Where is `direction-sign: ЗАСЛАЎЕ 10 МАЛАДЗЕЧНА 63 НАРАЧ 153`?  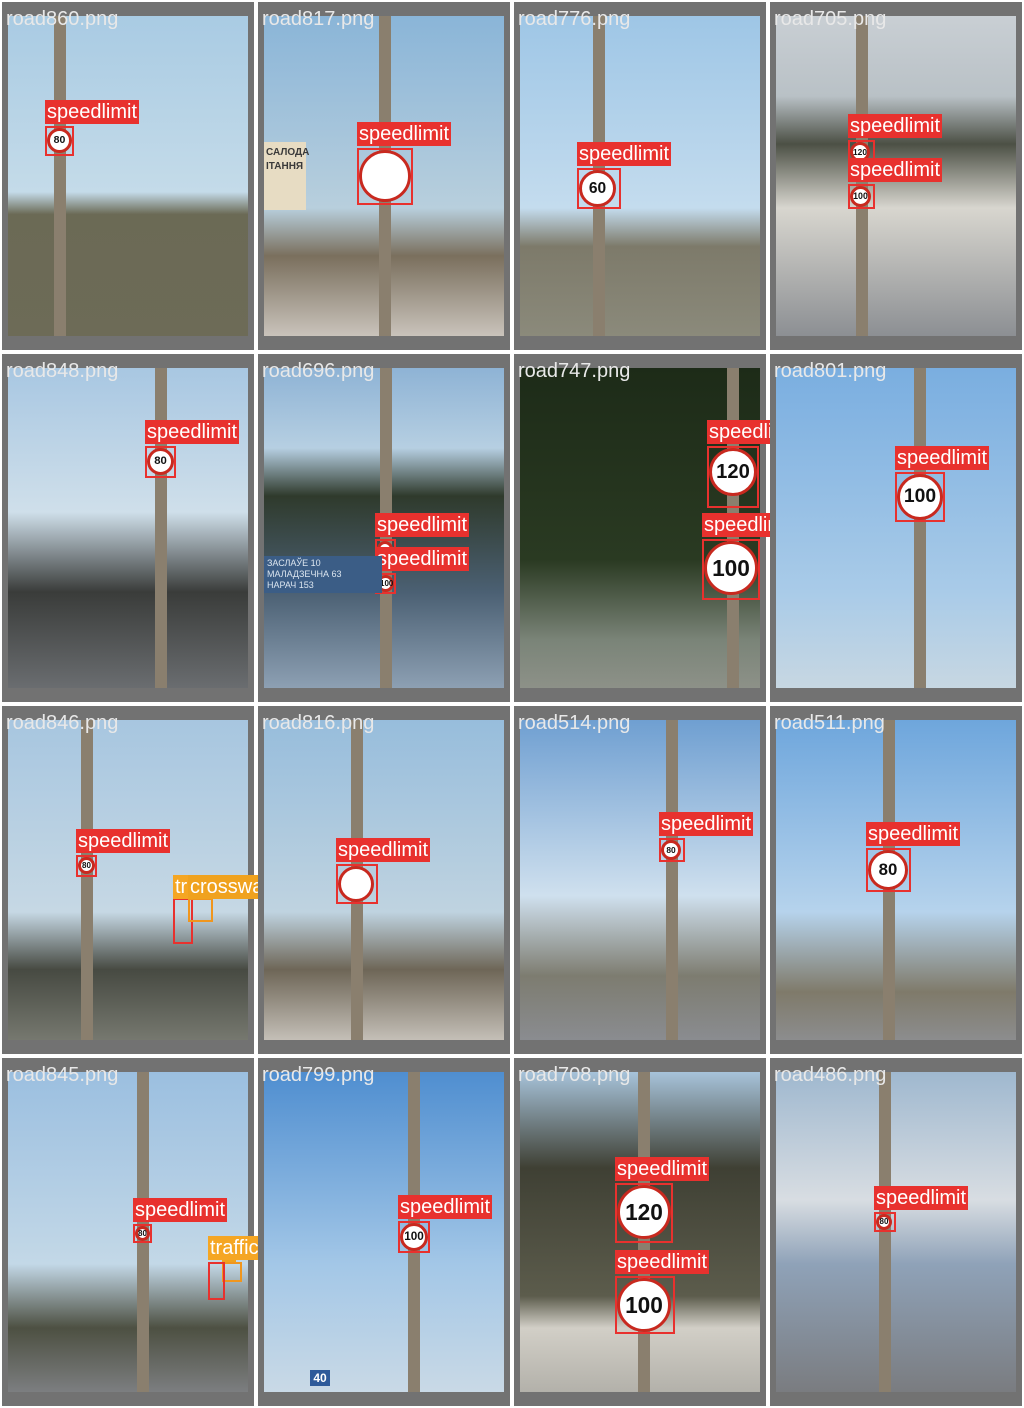
direction-sign: ЗАСЛАЎЕ 10 МАЛАДЗЕЧНА 63 НАРАЧ 153 is located at coordinates (323, 574).